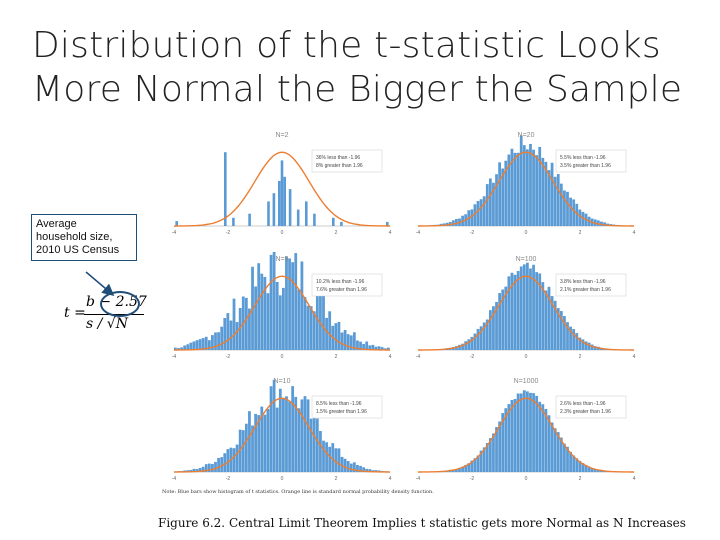  I want to click on annotation-text: 1.5% greater than 1.96, so click(341, 412).